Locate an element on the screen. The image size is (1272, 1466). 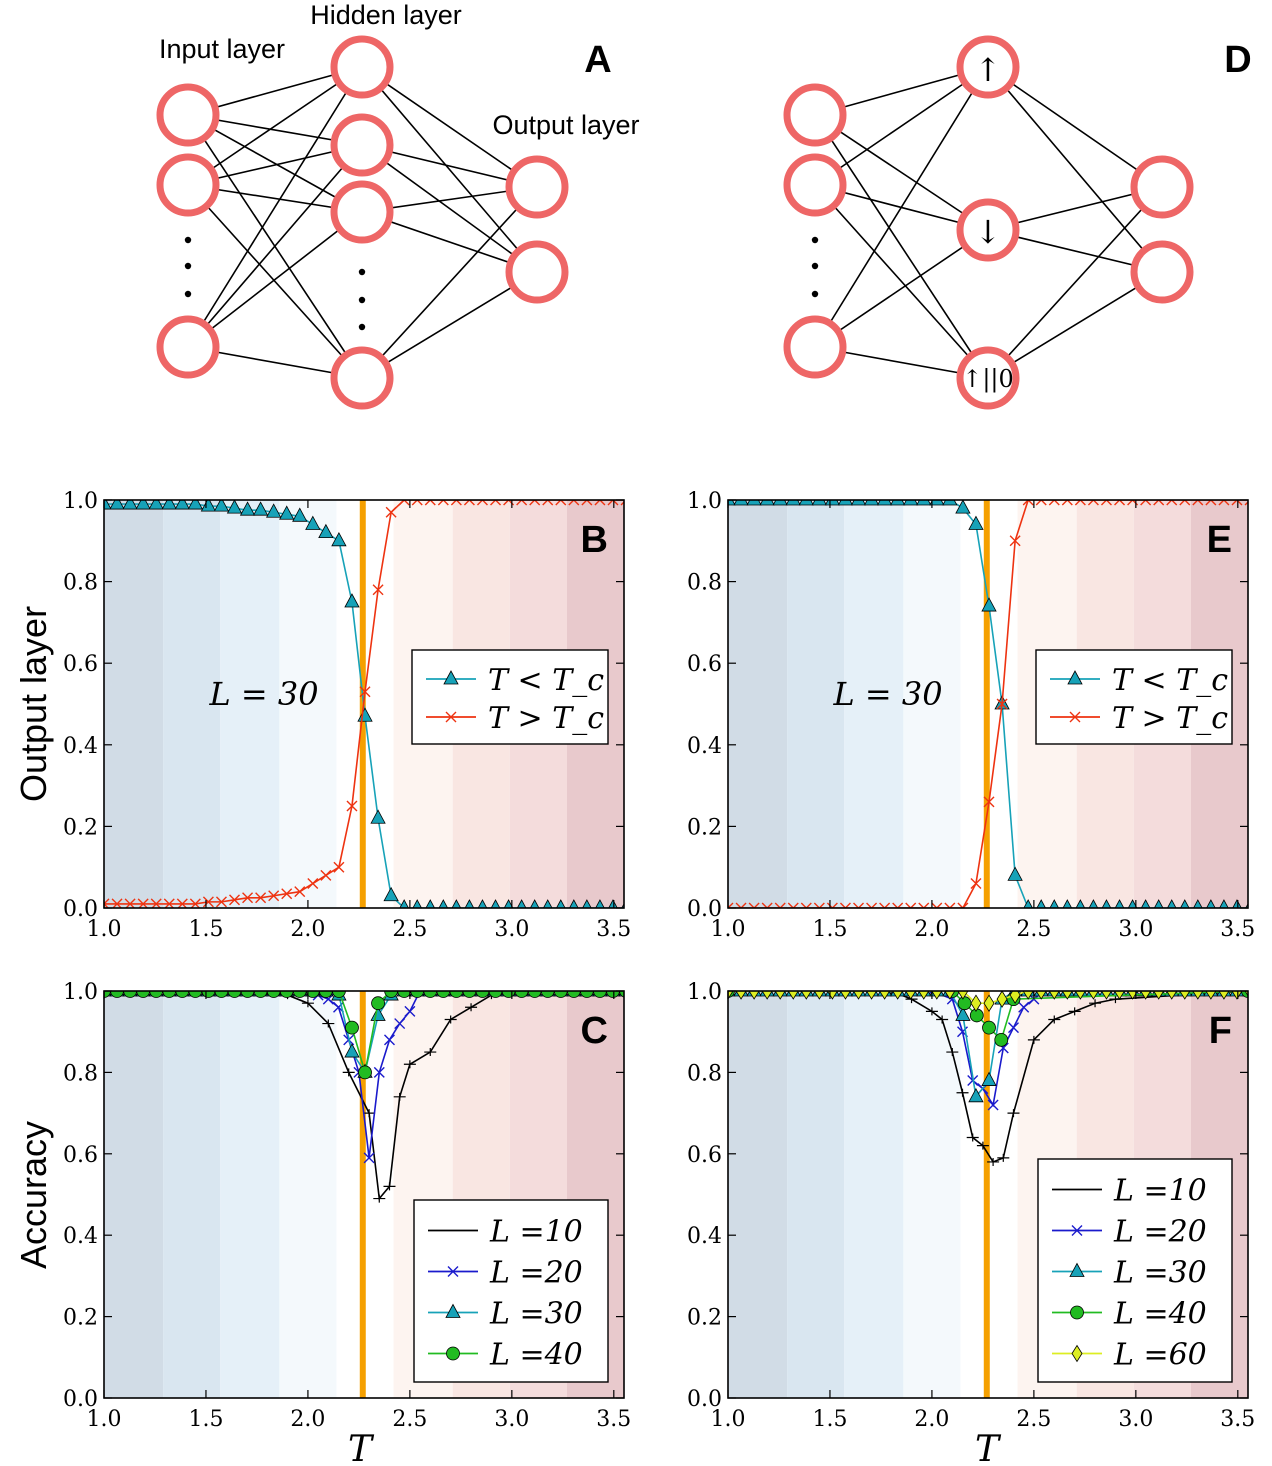
diagram-a-nodes is located at coordinates (362, 222).